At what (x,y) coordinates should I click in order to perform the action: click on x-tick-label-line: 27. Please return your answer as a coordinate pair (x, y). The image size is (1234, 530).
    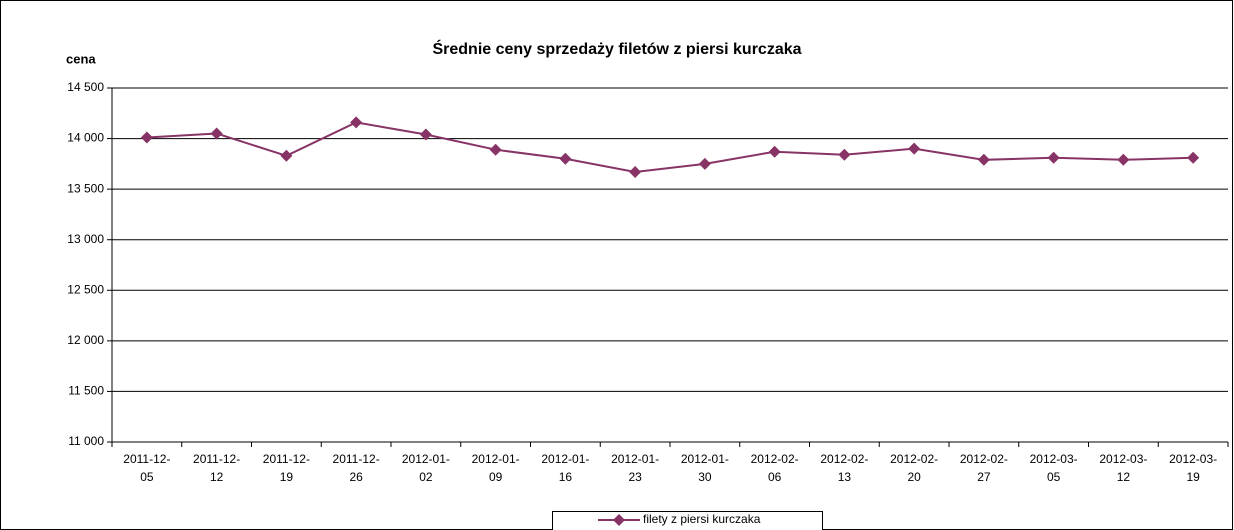
    Looking at the image, I should click on (984, 477).